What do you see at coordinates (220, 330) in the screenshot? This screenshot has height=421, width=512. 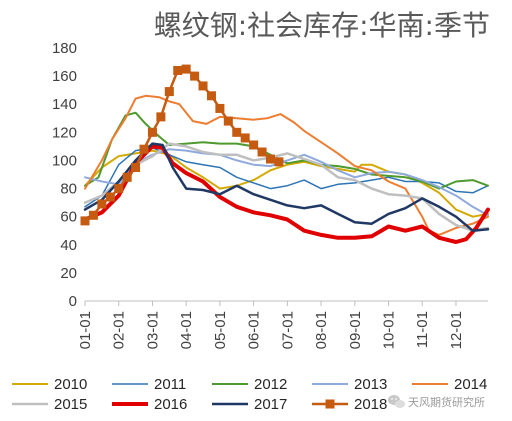 I see `x-tick-label: 05-01` at bounding box center [220, 330].